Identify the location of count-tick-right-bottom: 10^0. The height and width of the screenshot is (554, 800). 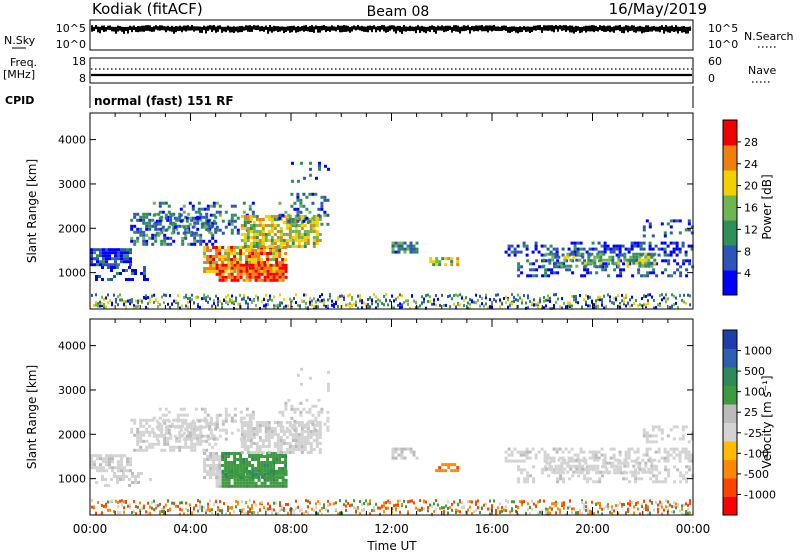
(723, 44).